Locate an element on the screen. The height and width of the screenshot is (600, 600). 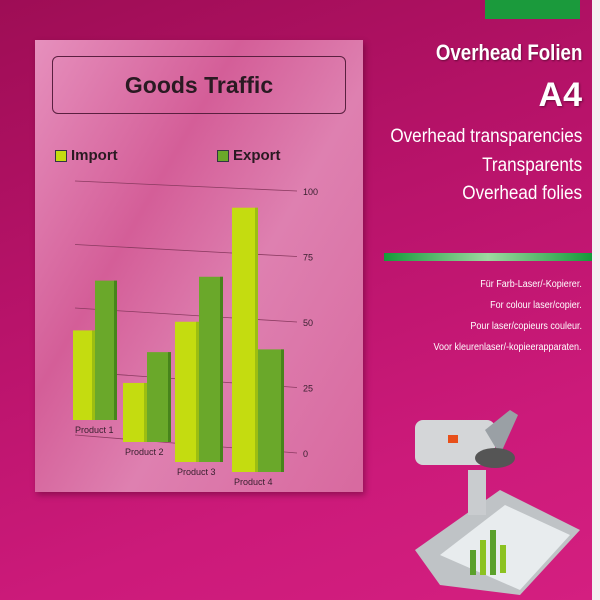
legend-label-export: Export is located at coordinates (257, 155).